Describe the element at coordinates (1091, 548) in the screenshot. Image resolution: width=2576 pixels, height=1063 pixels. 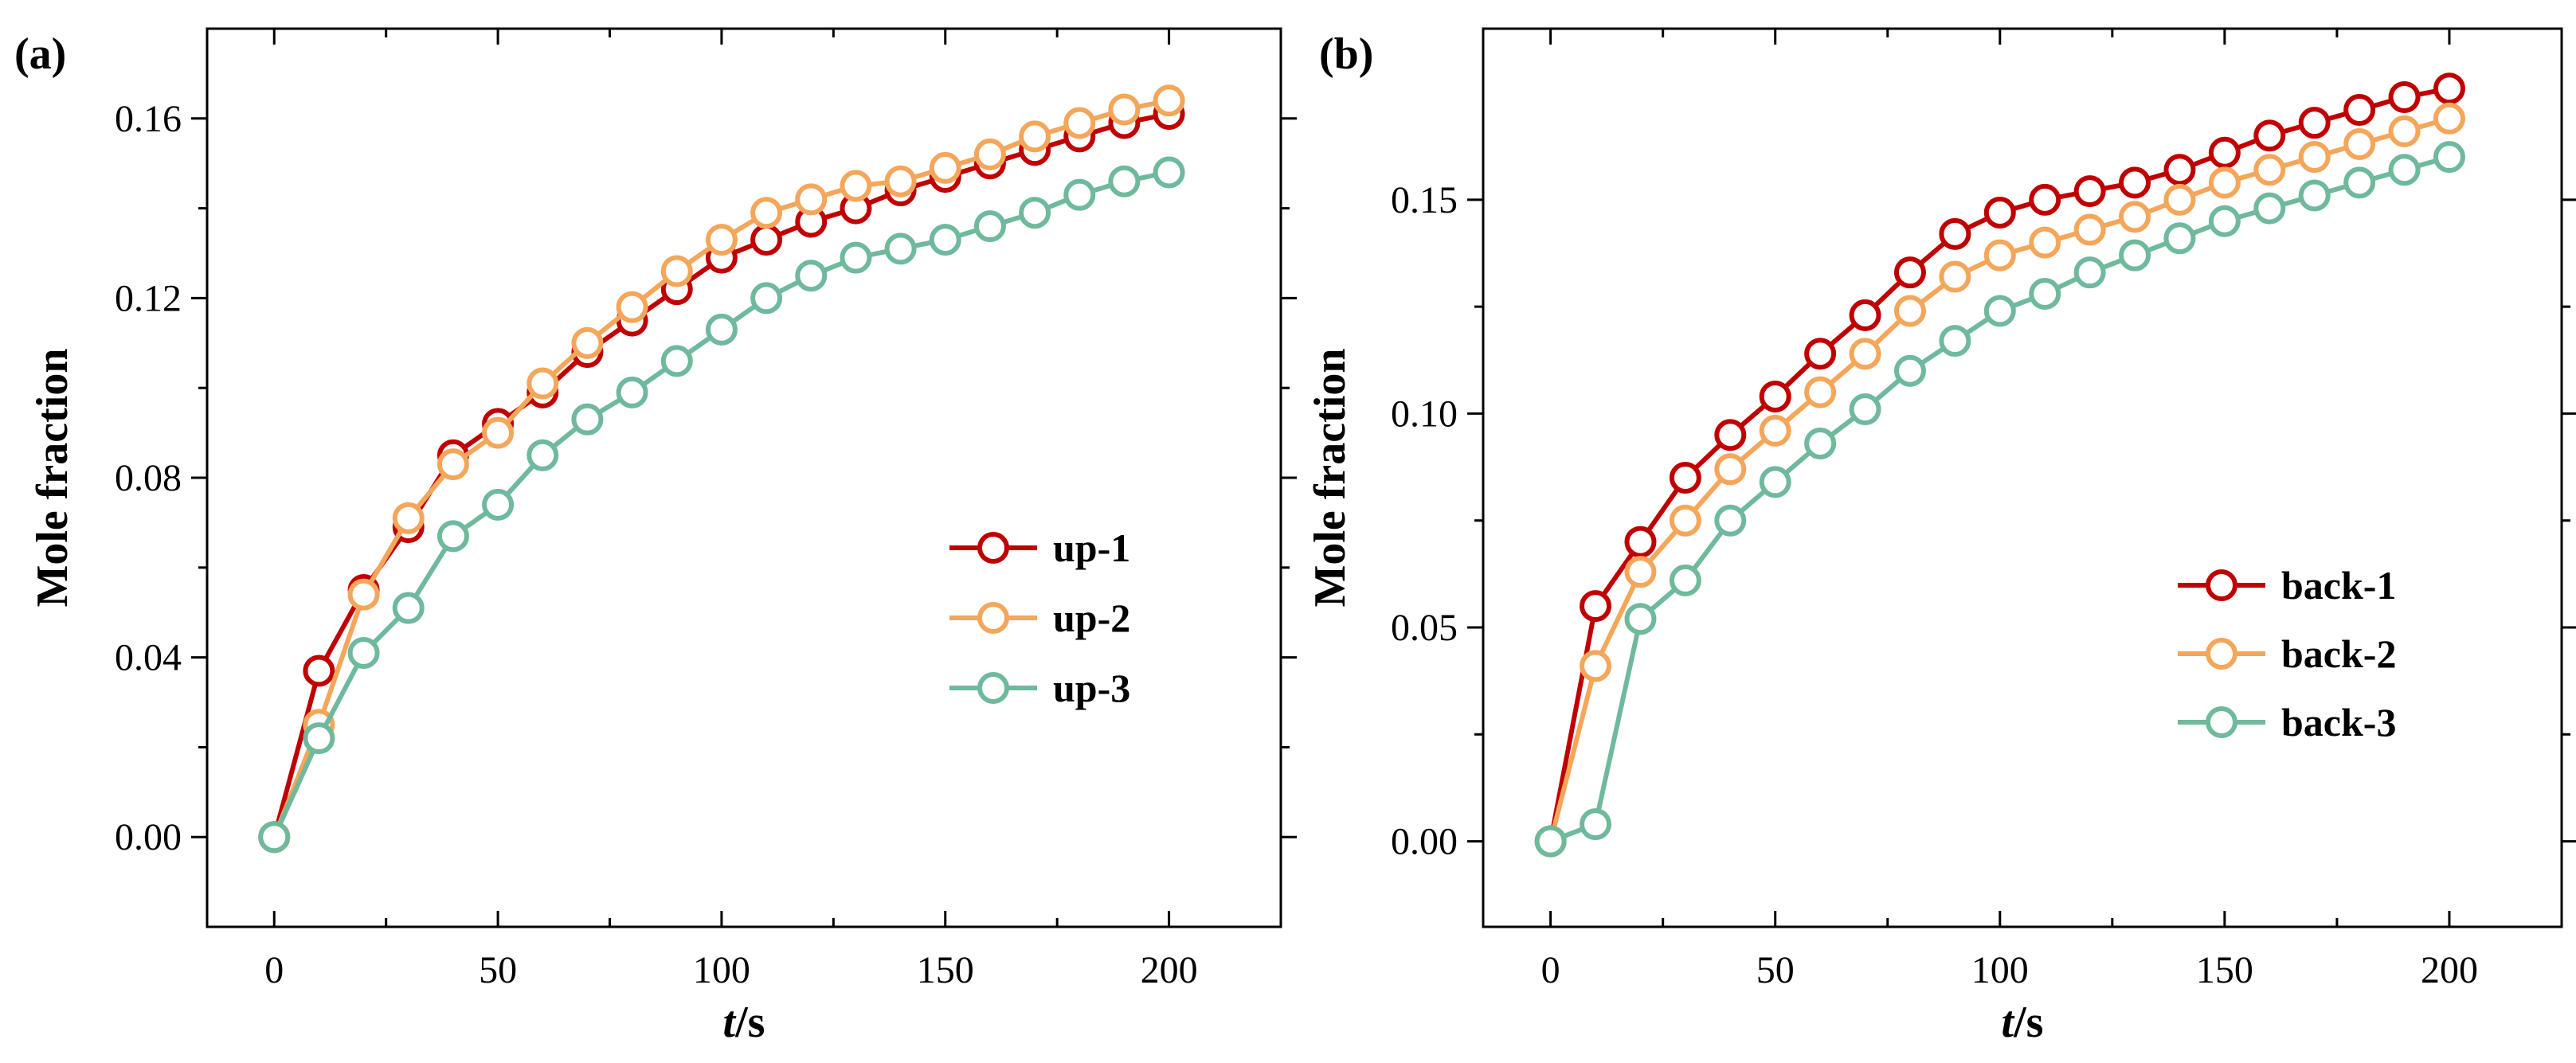
I see `chart-a-legend-label-up-1: up-1` at that location.